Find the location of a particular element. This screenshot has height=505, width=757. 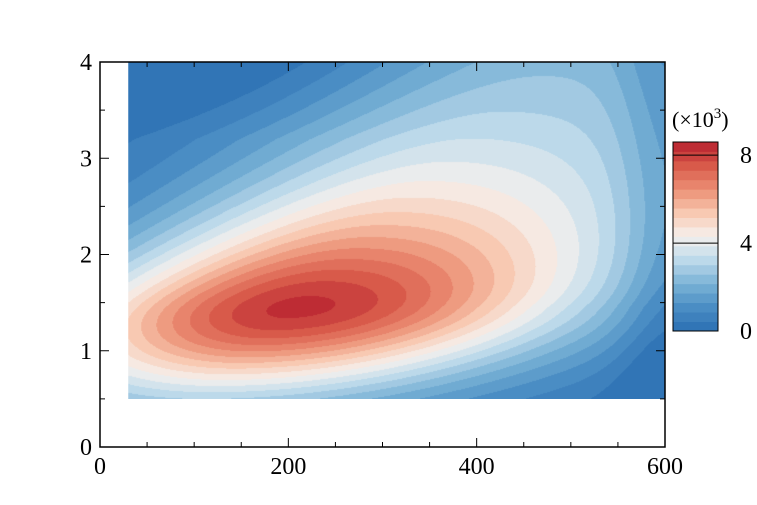

y-tick-label: 0 is located at coordinates (86, 448).